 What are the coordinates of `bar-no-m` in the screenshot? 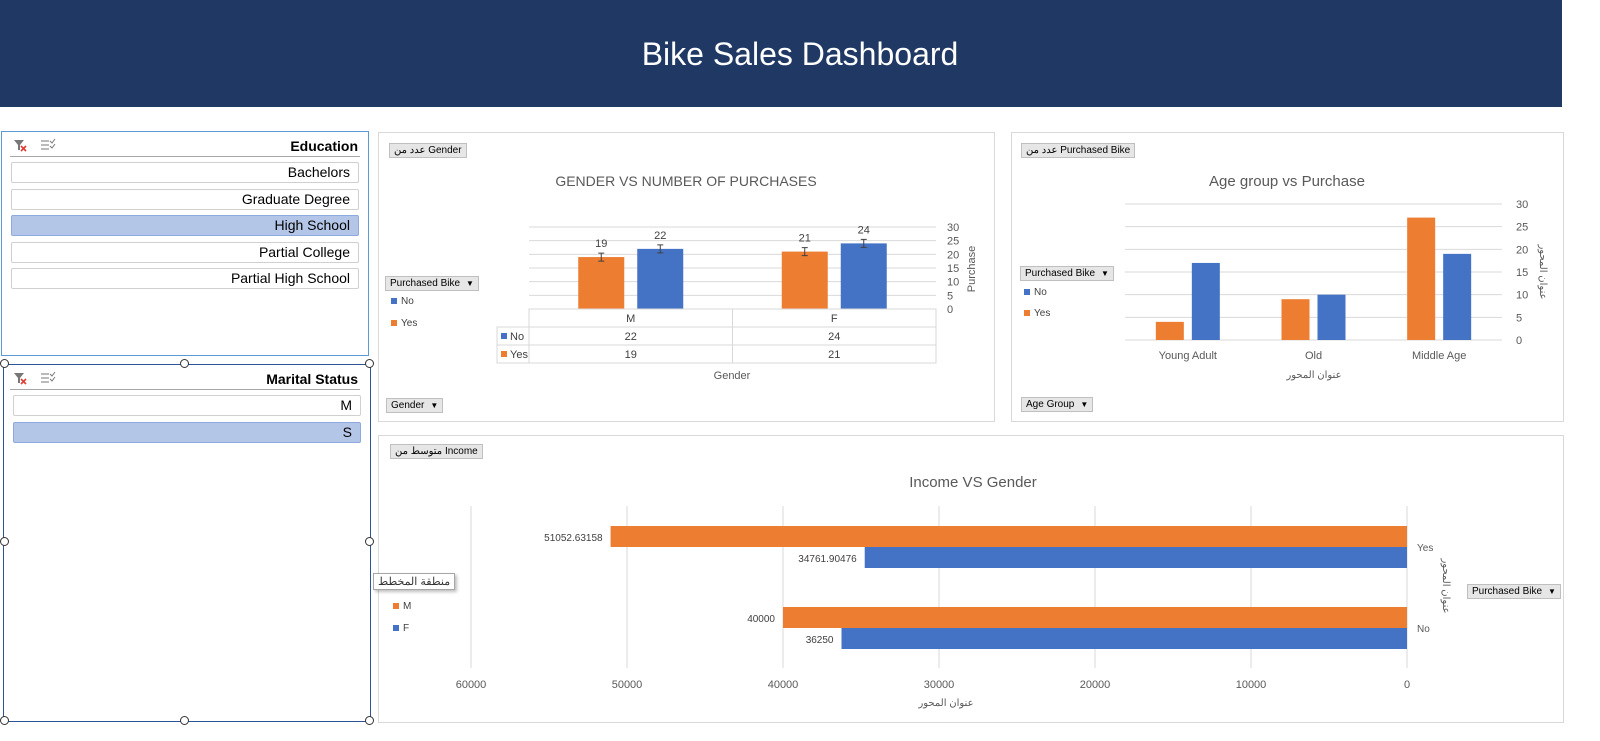 It's located at (660, 278).